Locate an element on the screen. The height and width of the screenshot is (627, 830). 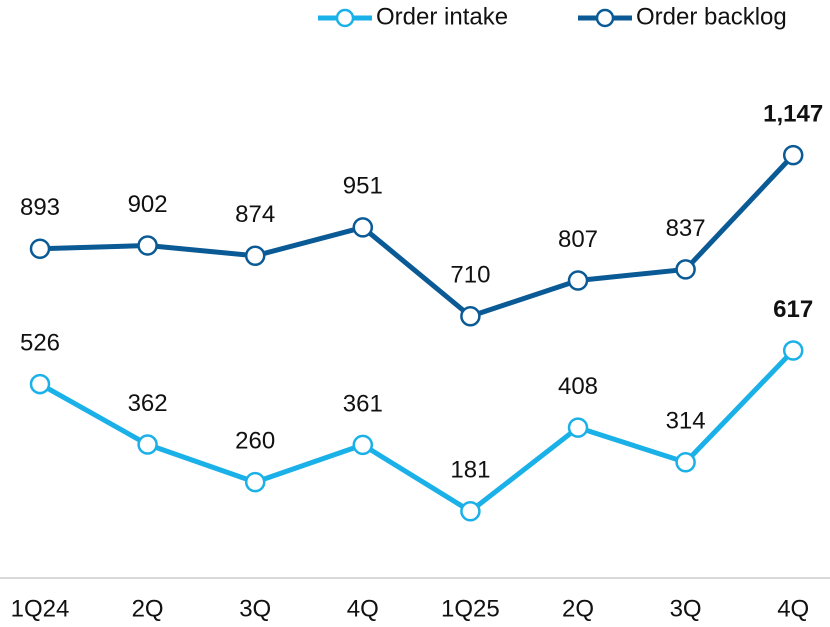
data-label: 951 is located at coordinates (363, 186).